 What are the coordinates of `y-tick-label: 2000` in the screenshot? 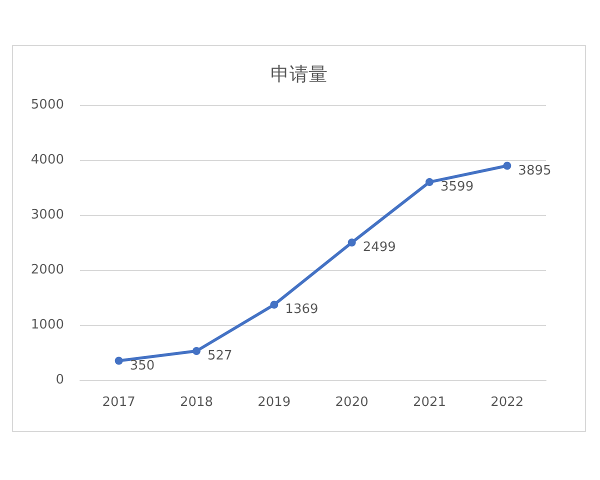 It's located at (47, 270).